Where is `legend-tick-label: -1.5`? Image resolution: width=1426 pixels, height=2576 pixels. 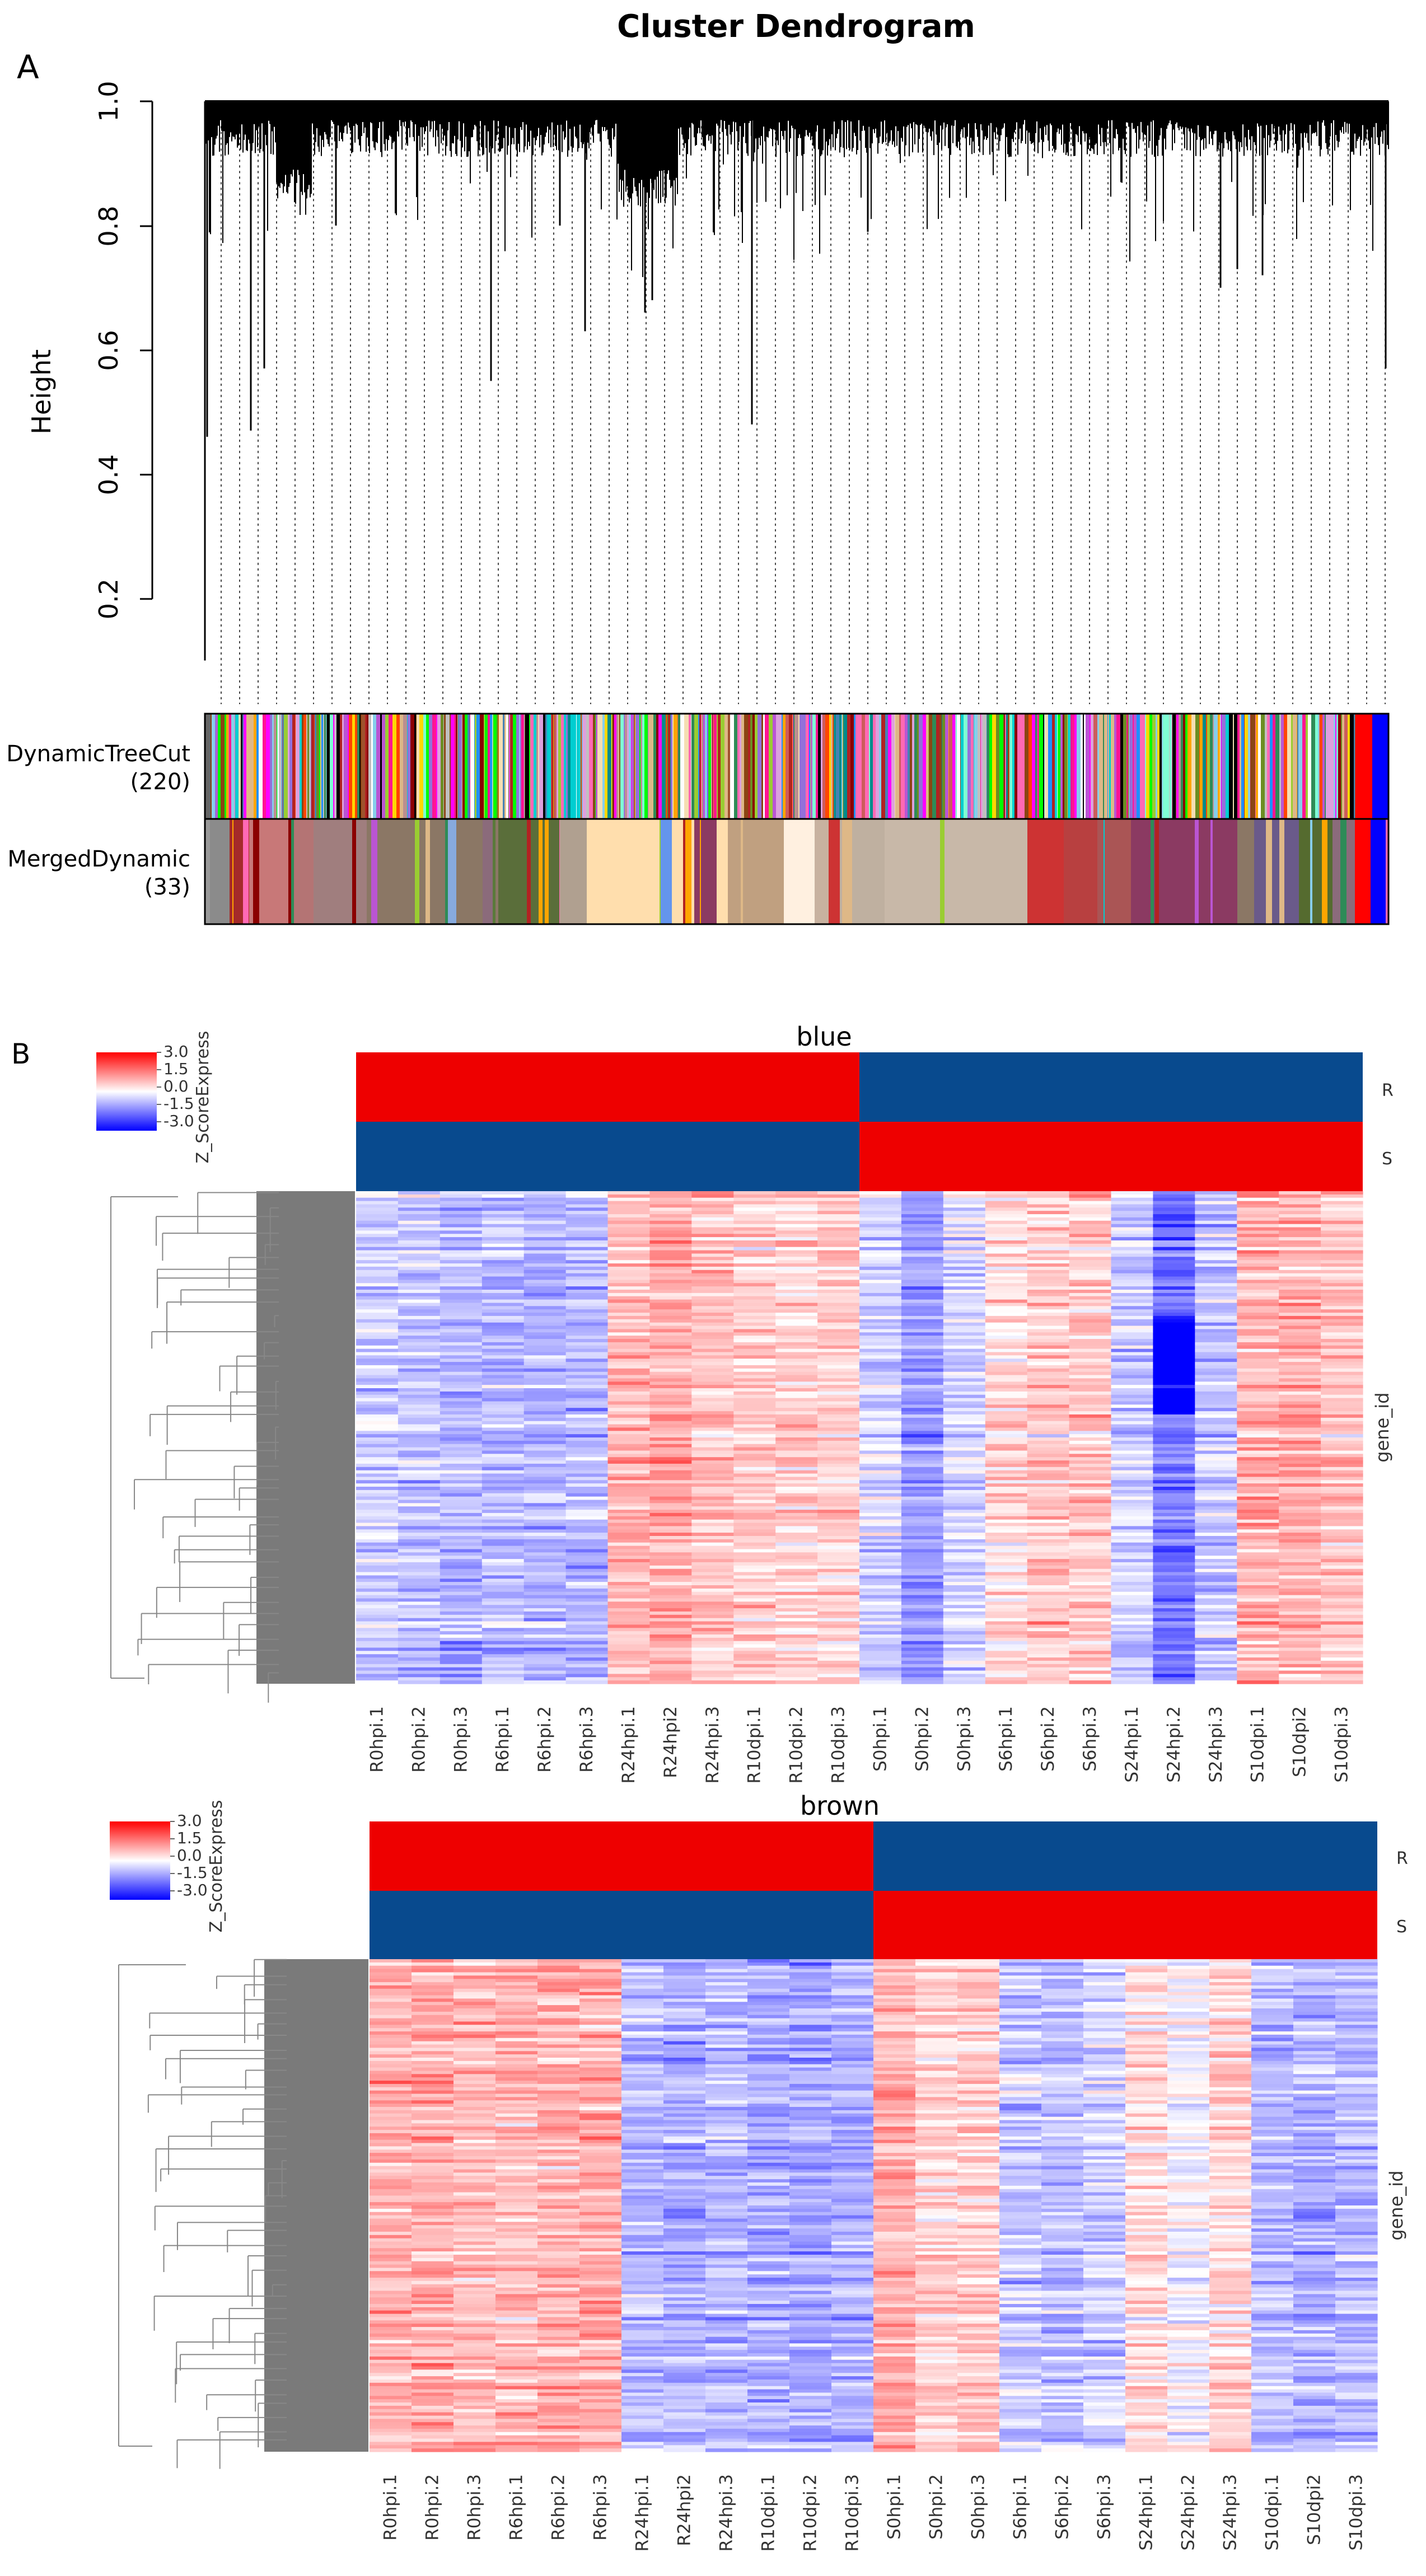
legend-tick-label: -1.5 is located at coordinates (179, 1103).